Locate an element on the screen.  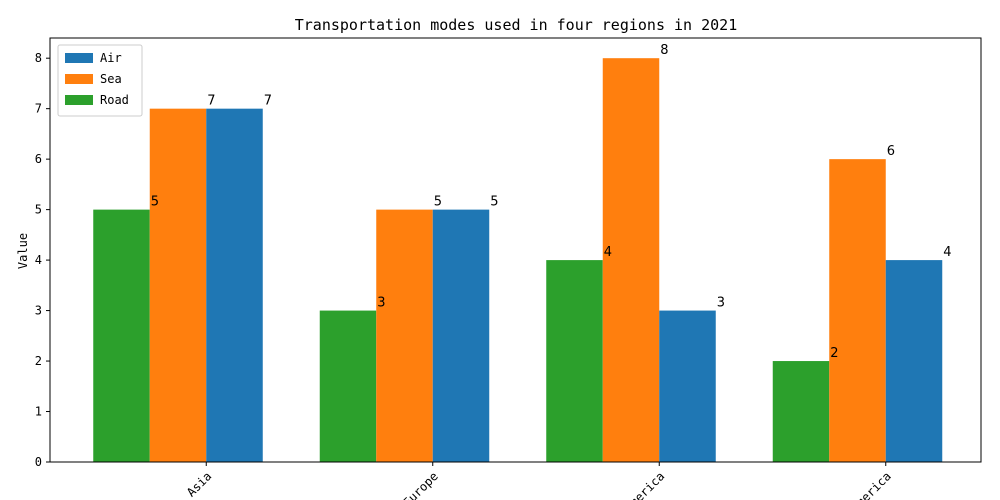
legend-label-road: Road is located at coordinates (114, 100).